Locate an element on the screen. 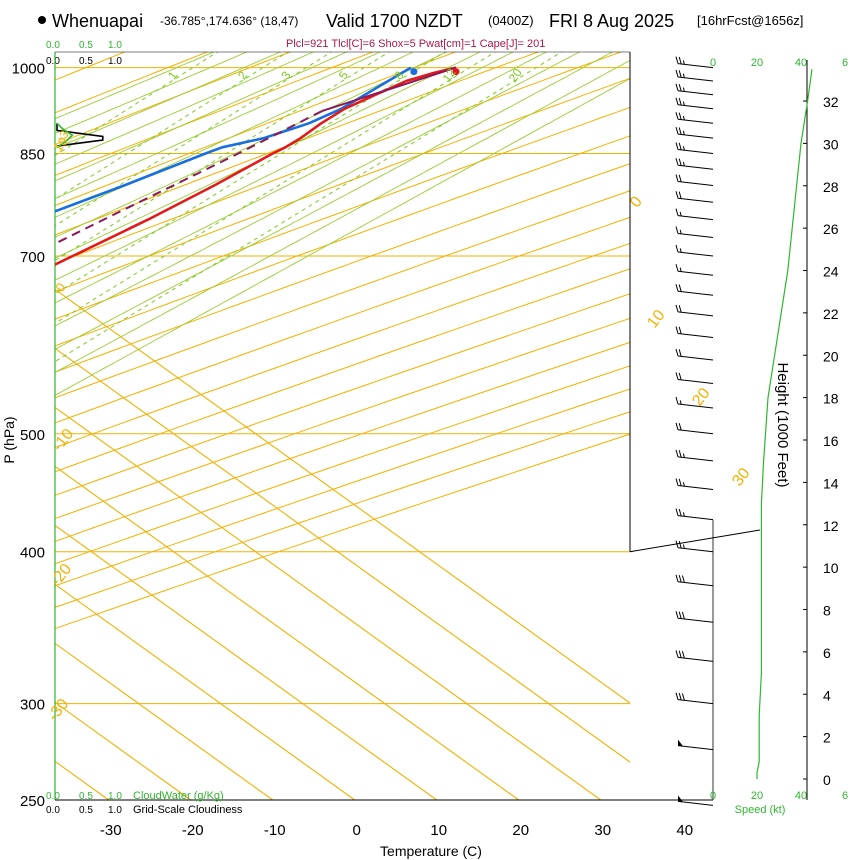  dewpoint-line is located at coordinates (233, 139).